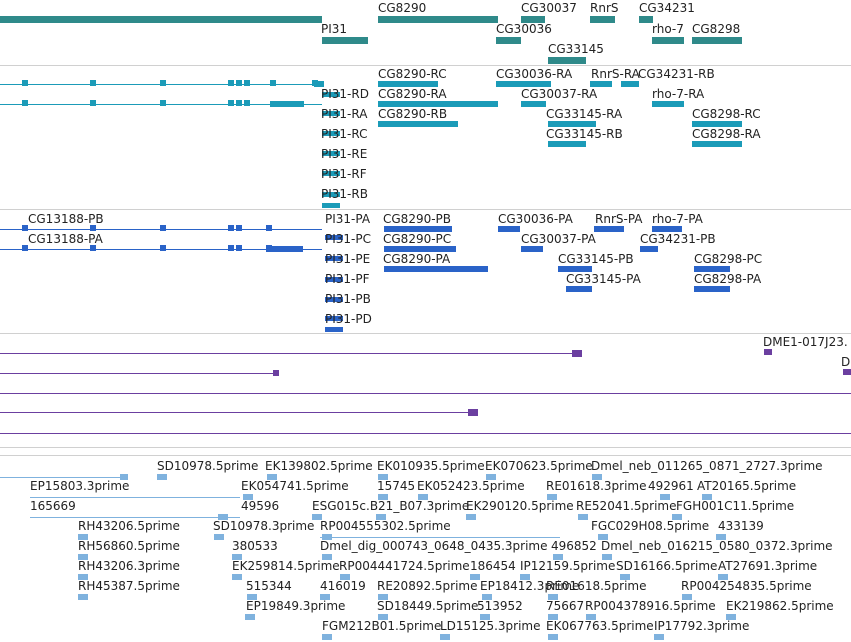 The width and height of the screenshot is (851, 642). What do you see at coordinates (344, 194) in the screenshot?
I see `transcripts-label: PI31-RB` at bounding box center [344, 194].